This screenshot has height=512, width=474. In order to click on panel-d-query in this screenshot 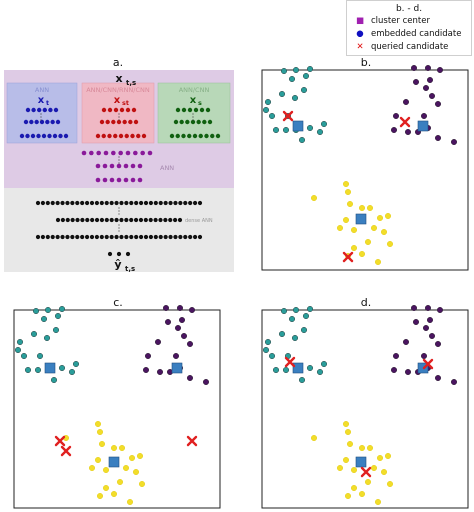, I will do `click(428, 364)`.